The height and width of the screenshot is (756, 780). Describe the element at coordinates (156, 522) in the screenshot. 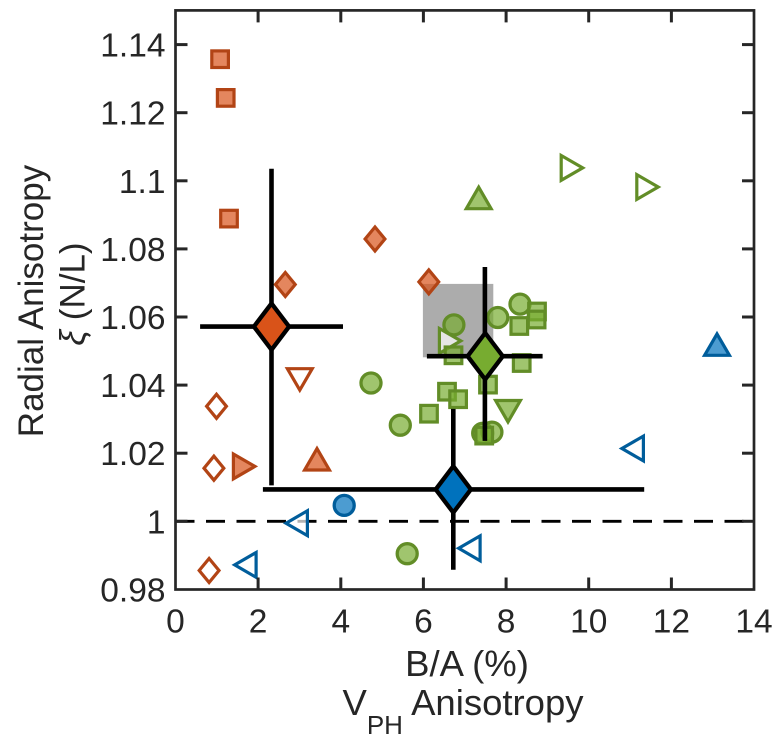

I see `svg-text: 1` at that location.